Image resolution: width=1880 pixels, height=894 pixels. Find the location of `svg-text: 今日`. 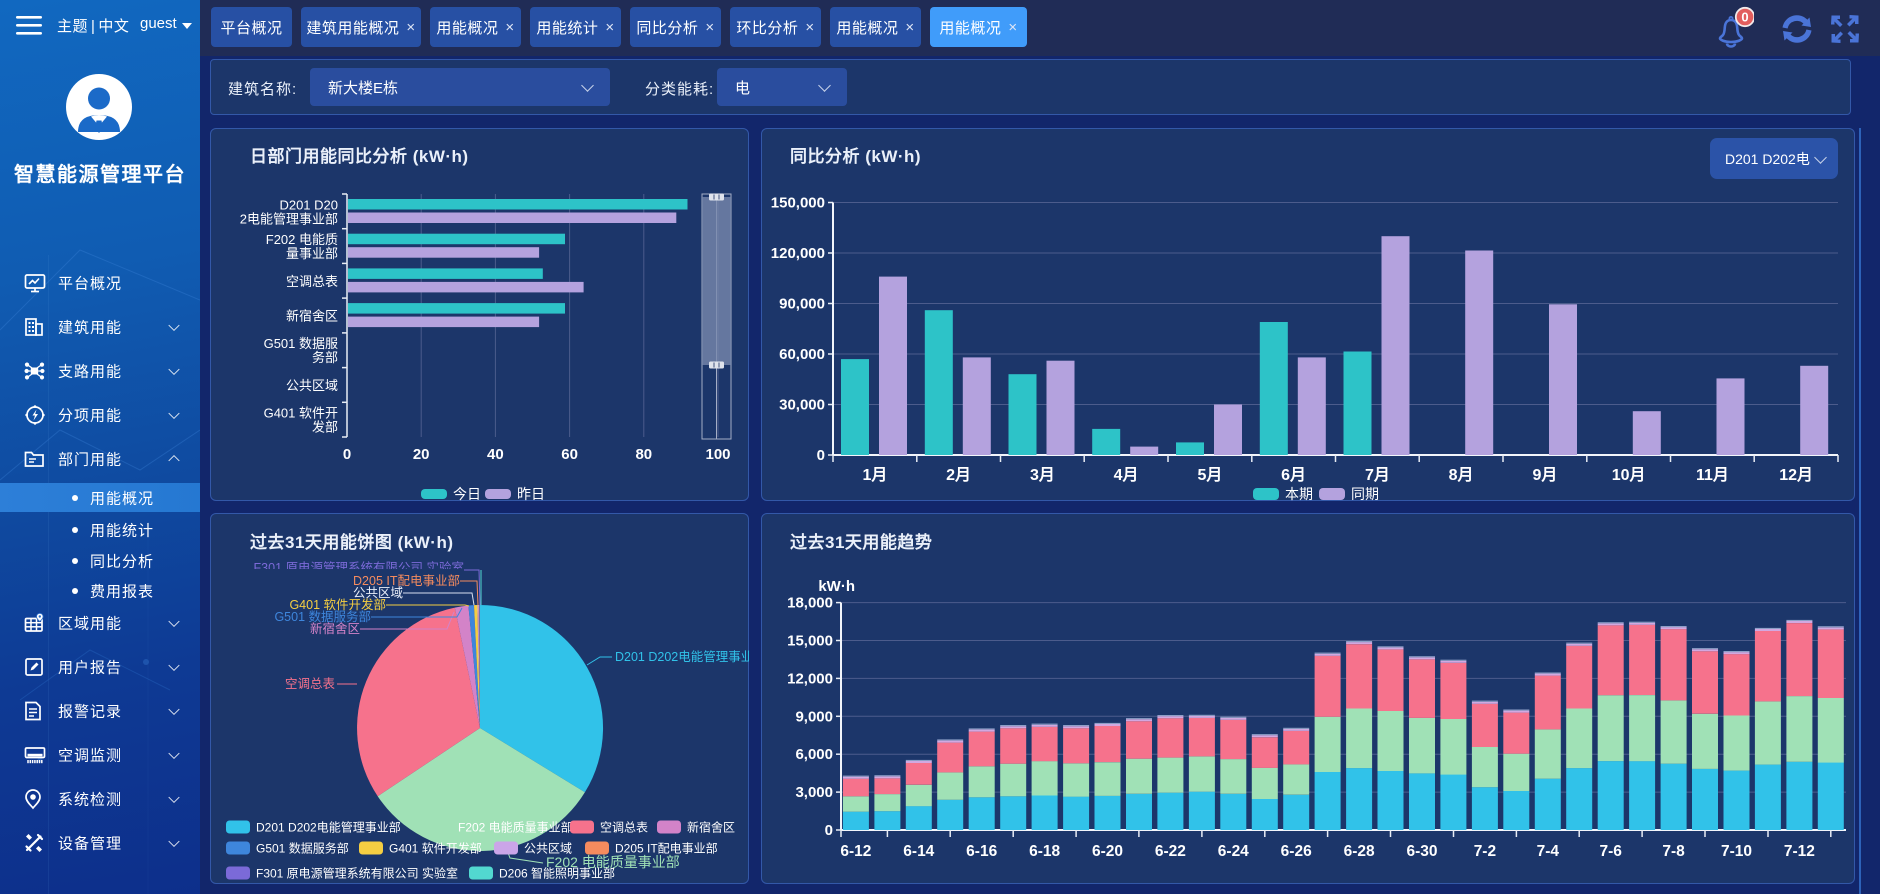

svg-text: 今日 is located at coordinates (467, 493).